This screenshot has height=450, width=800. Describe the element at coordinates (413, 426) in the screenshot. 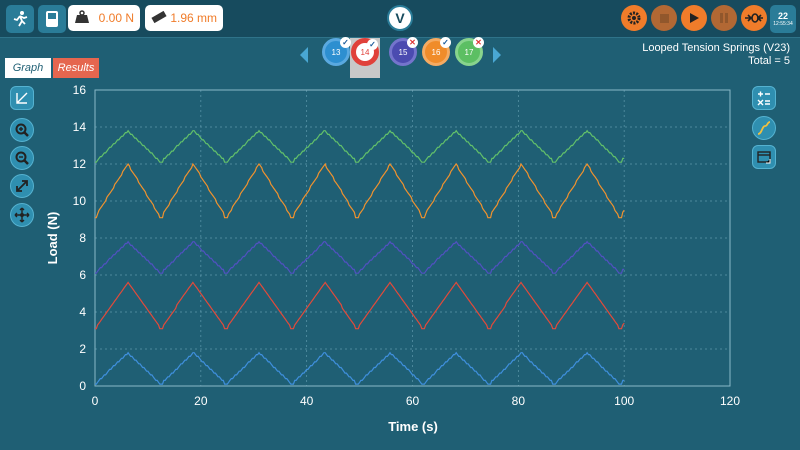

I see `x-axis-label: Time (s)` at that location.